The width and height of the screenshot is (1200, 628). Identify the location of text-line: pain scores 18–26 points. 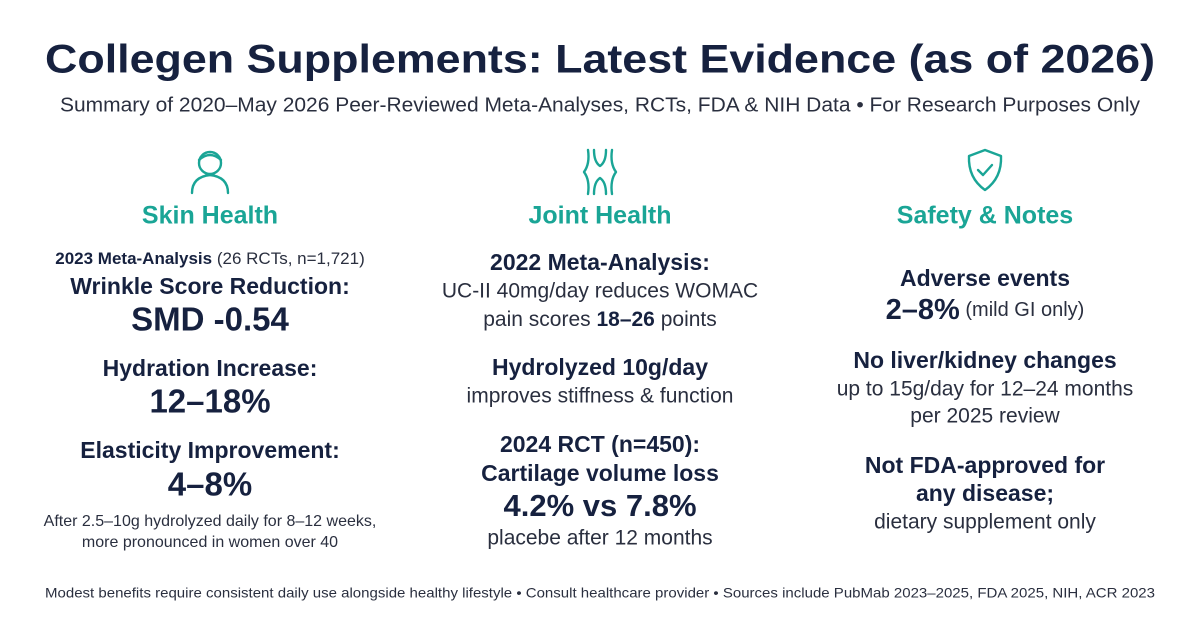
(600, 319).